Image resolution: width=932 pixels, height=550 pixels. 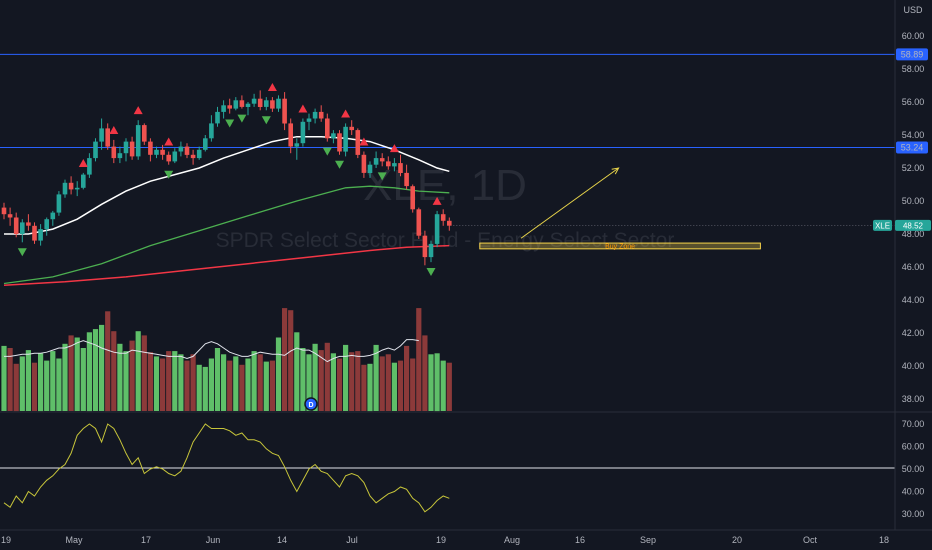 I want to click on buy-zone: Buy Zone, so click(x=620, y=246).